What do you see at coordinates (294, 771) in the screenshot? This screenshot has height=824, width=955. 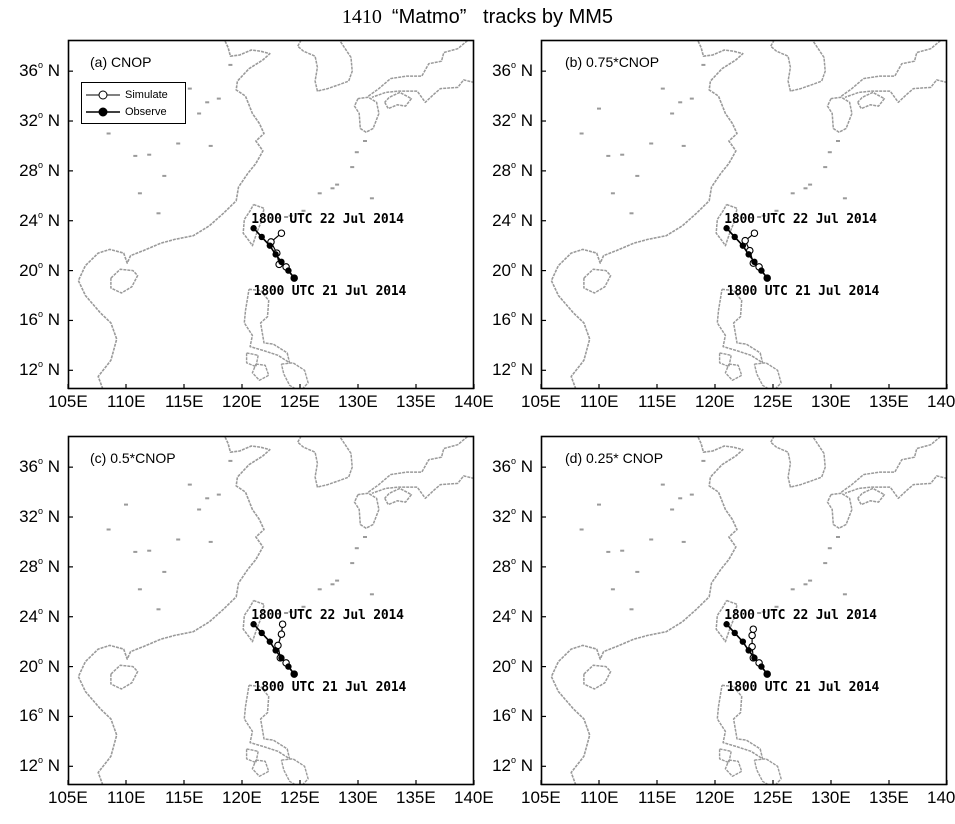 I see `visayas-coastline` at bounding box center [294, 771].